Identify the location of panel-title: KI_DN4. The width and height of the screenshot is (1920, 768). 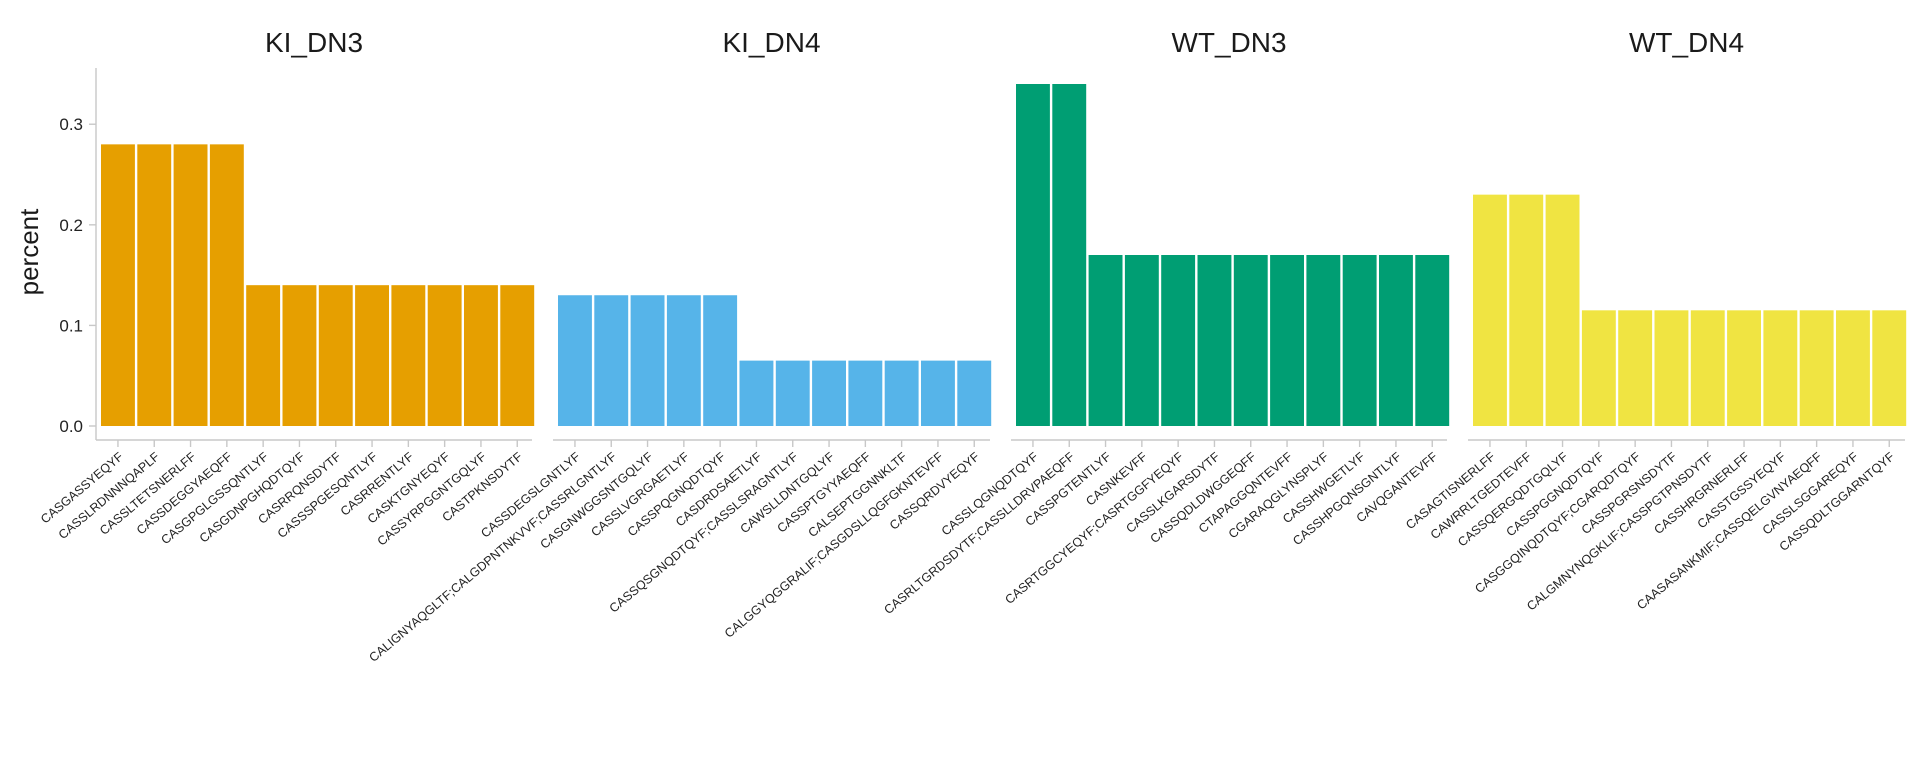
(771, 42).